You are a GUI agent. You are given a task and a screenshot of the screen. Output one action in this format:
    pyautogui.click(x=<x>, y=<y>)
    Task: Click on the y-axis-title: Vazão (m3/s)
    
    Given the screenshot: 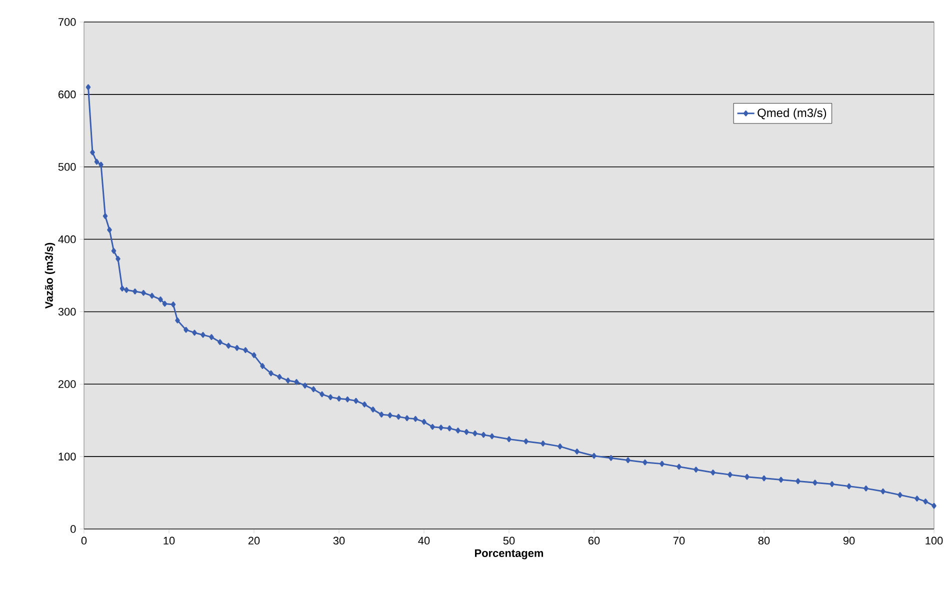 What is the action you would take?
    pyautogui.click(x=50, y=275)
    